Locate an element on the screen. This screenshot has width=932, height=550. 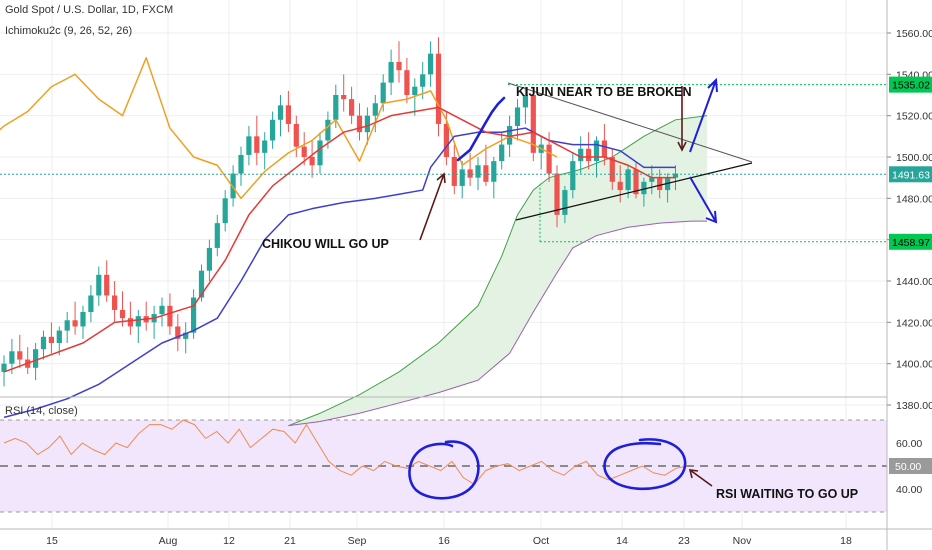
level-badge-label: 1535.02 is located at coordinates (911, 86).